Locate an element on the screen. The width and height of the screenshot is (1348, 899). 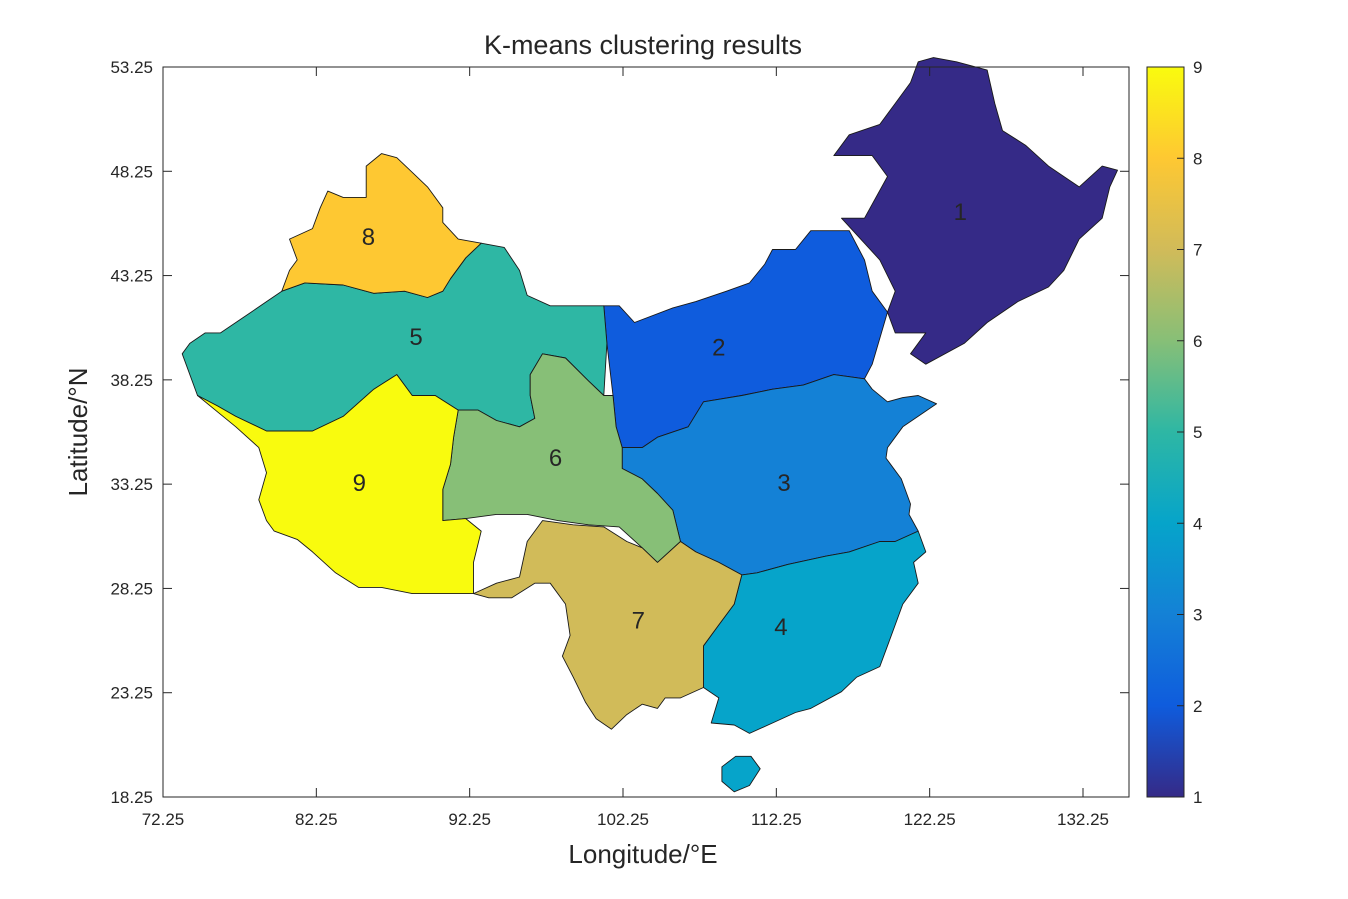
cluster-label-7: 7 is located at coordinates (638, 621).